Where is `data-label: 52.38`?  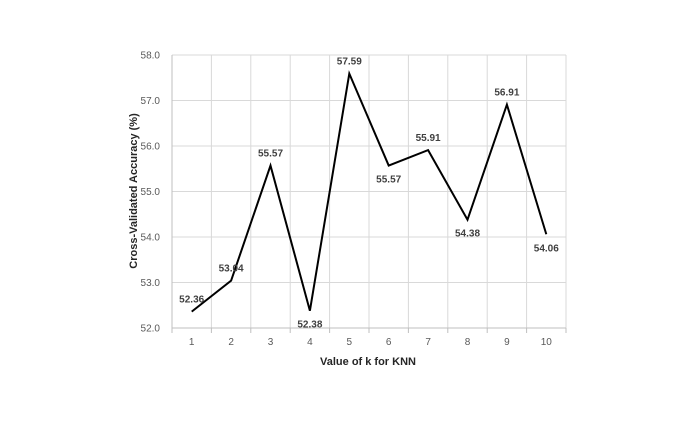 data-label: 52.38 is located at coordinates (309, 325).